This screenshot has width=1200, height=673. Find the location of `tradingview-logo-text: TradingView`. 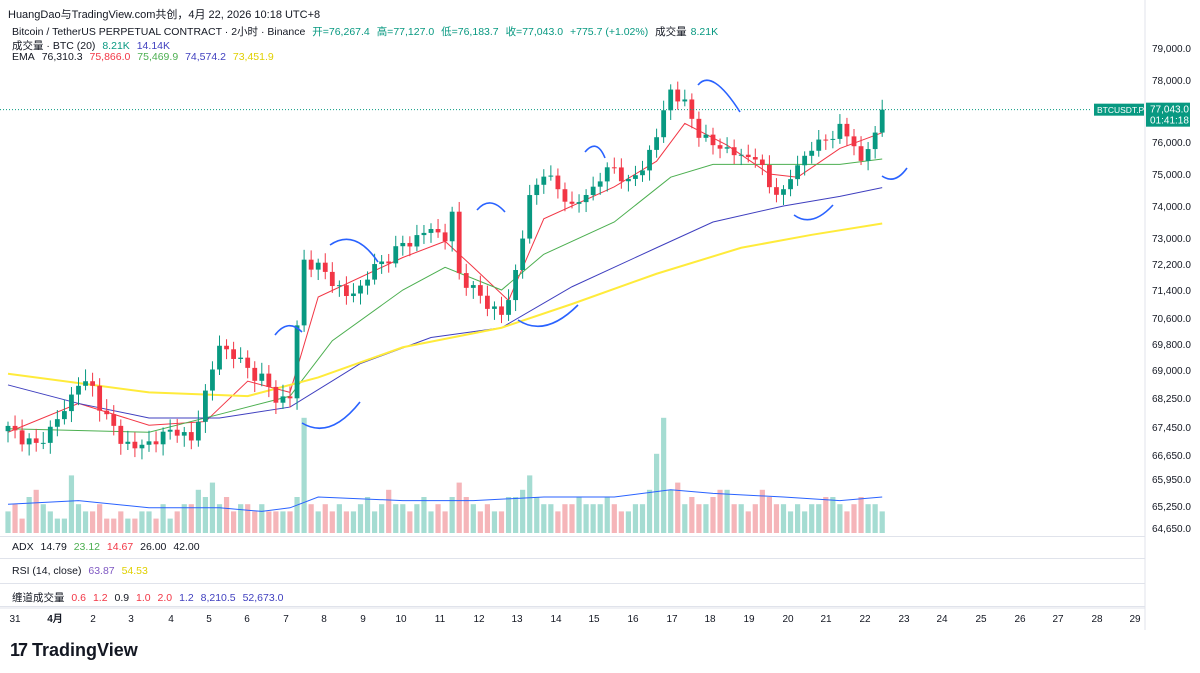

tradingview-logo-text: TradingView is located at coordinates (85, 650).